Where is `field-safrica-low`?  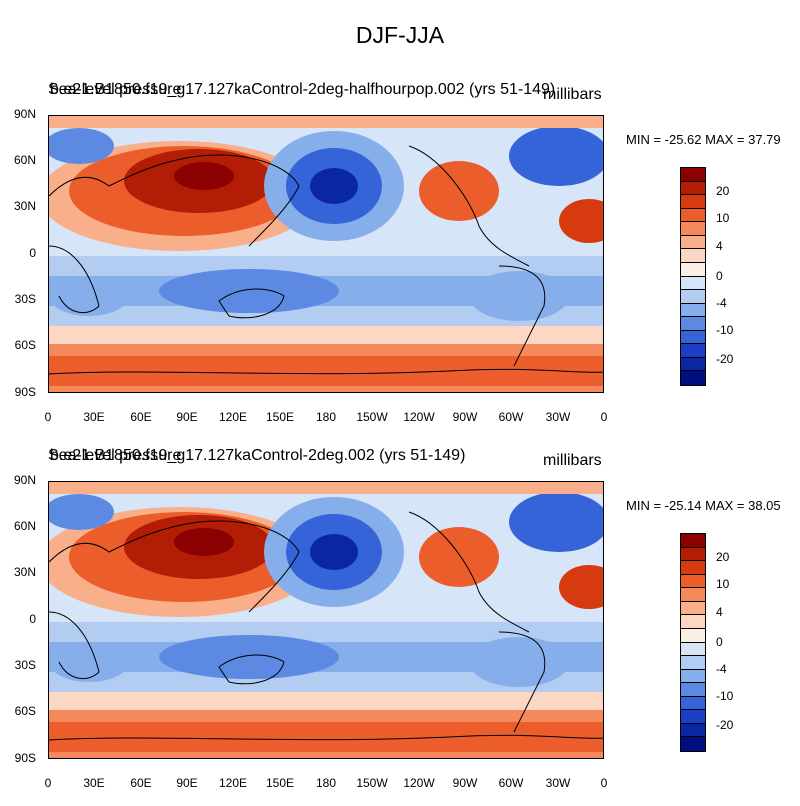
field-safrica-low is located at coordinates (89, 296).